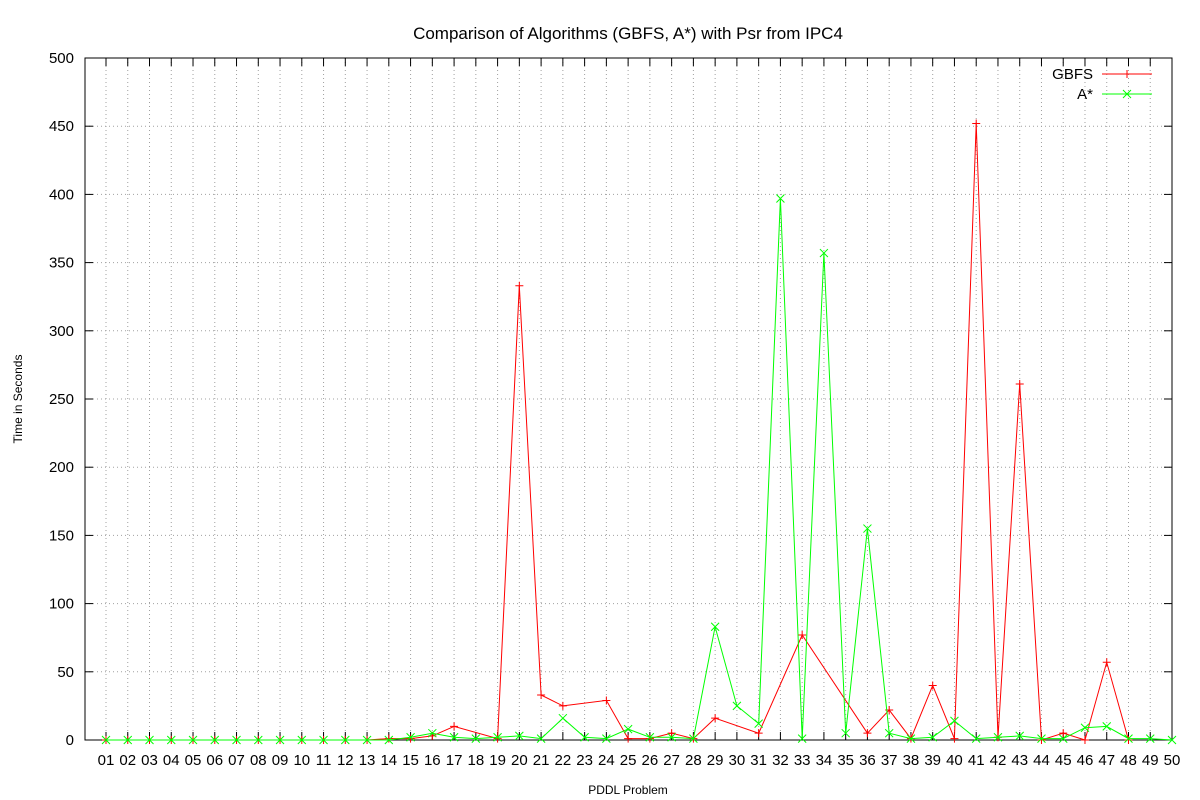 This screenshot has width=1200, height=800. What do you see at coordinates (497, 760) in the screenshot?
I see `x-tick-label: 19` at bounding box center [497, 760].